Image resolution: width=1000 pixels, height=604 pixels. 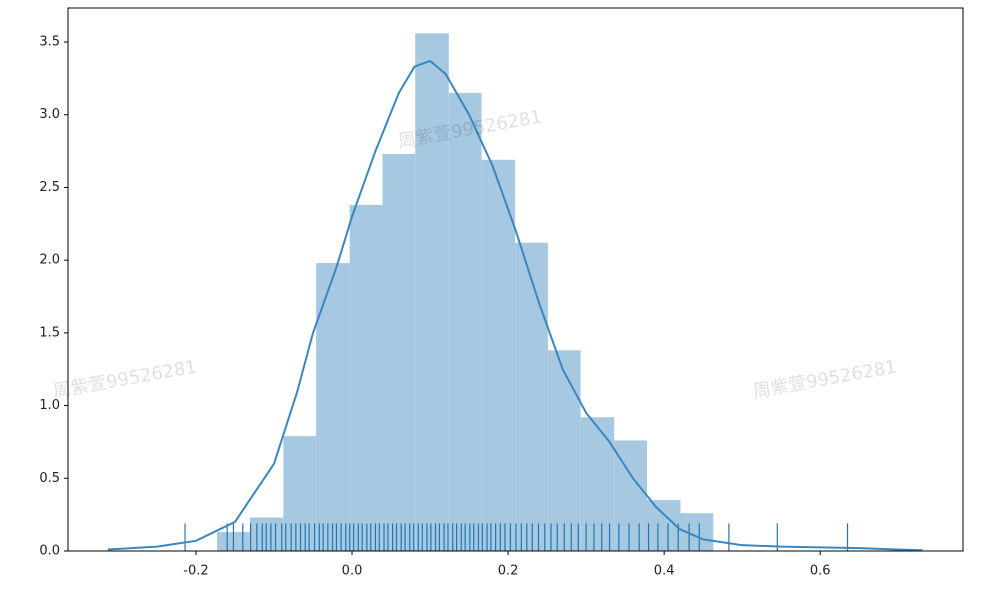 What do you see at coordinates (49, 332) in the screenshot?
I see `y-tick-label: 1.5` at bounding box center [49, 332].